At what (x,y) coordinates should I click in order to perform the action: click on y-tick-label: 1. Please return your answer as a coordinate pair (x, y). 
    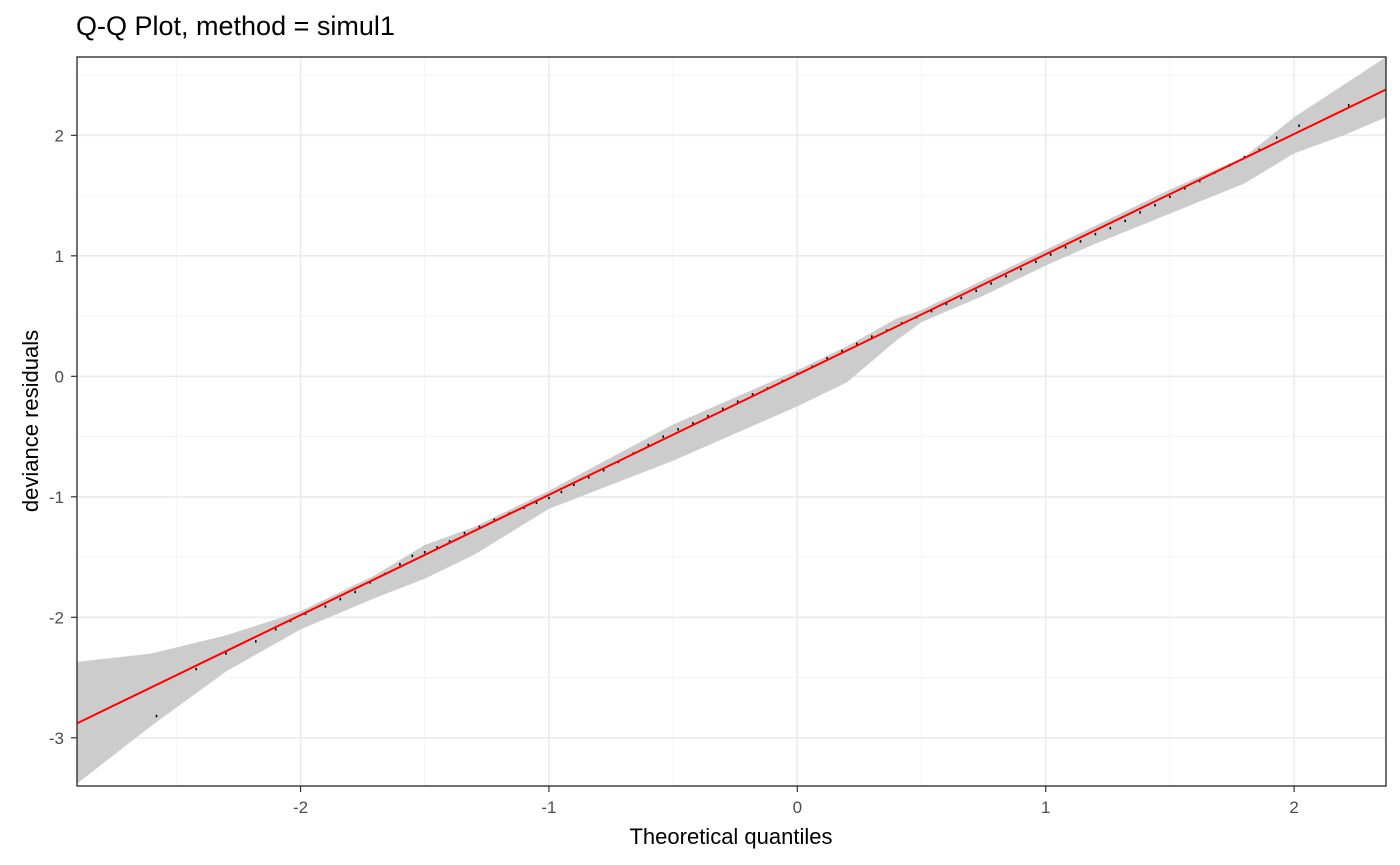
    Looking at the image, I should click on (59, 256).